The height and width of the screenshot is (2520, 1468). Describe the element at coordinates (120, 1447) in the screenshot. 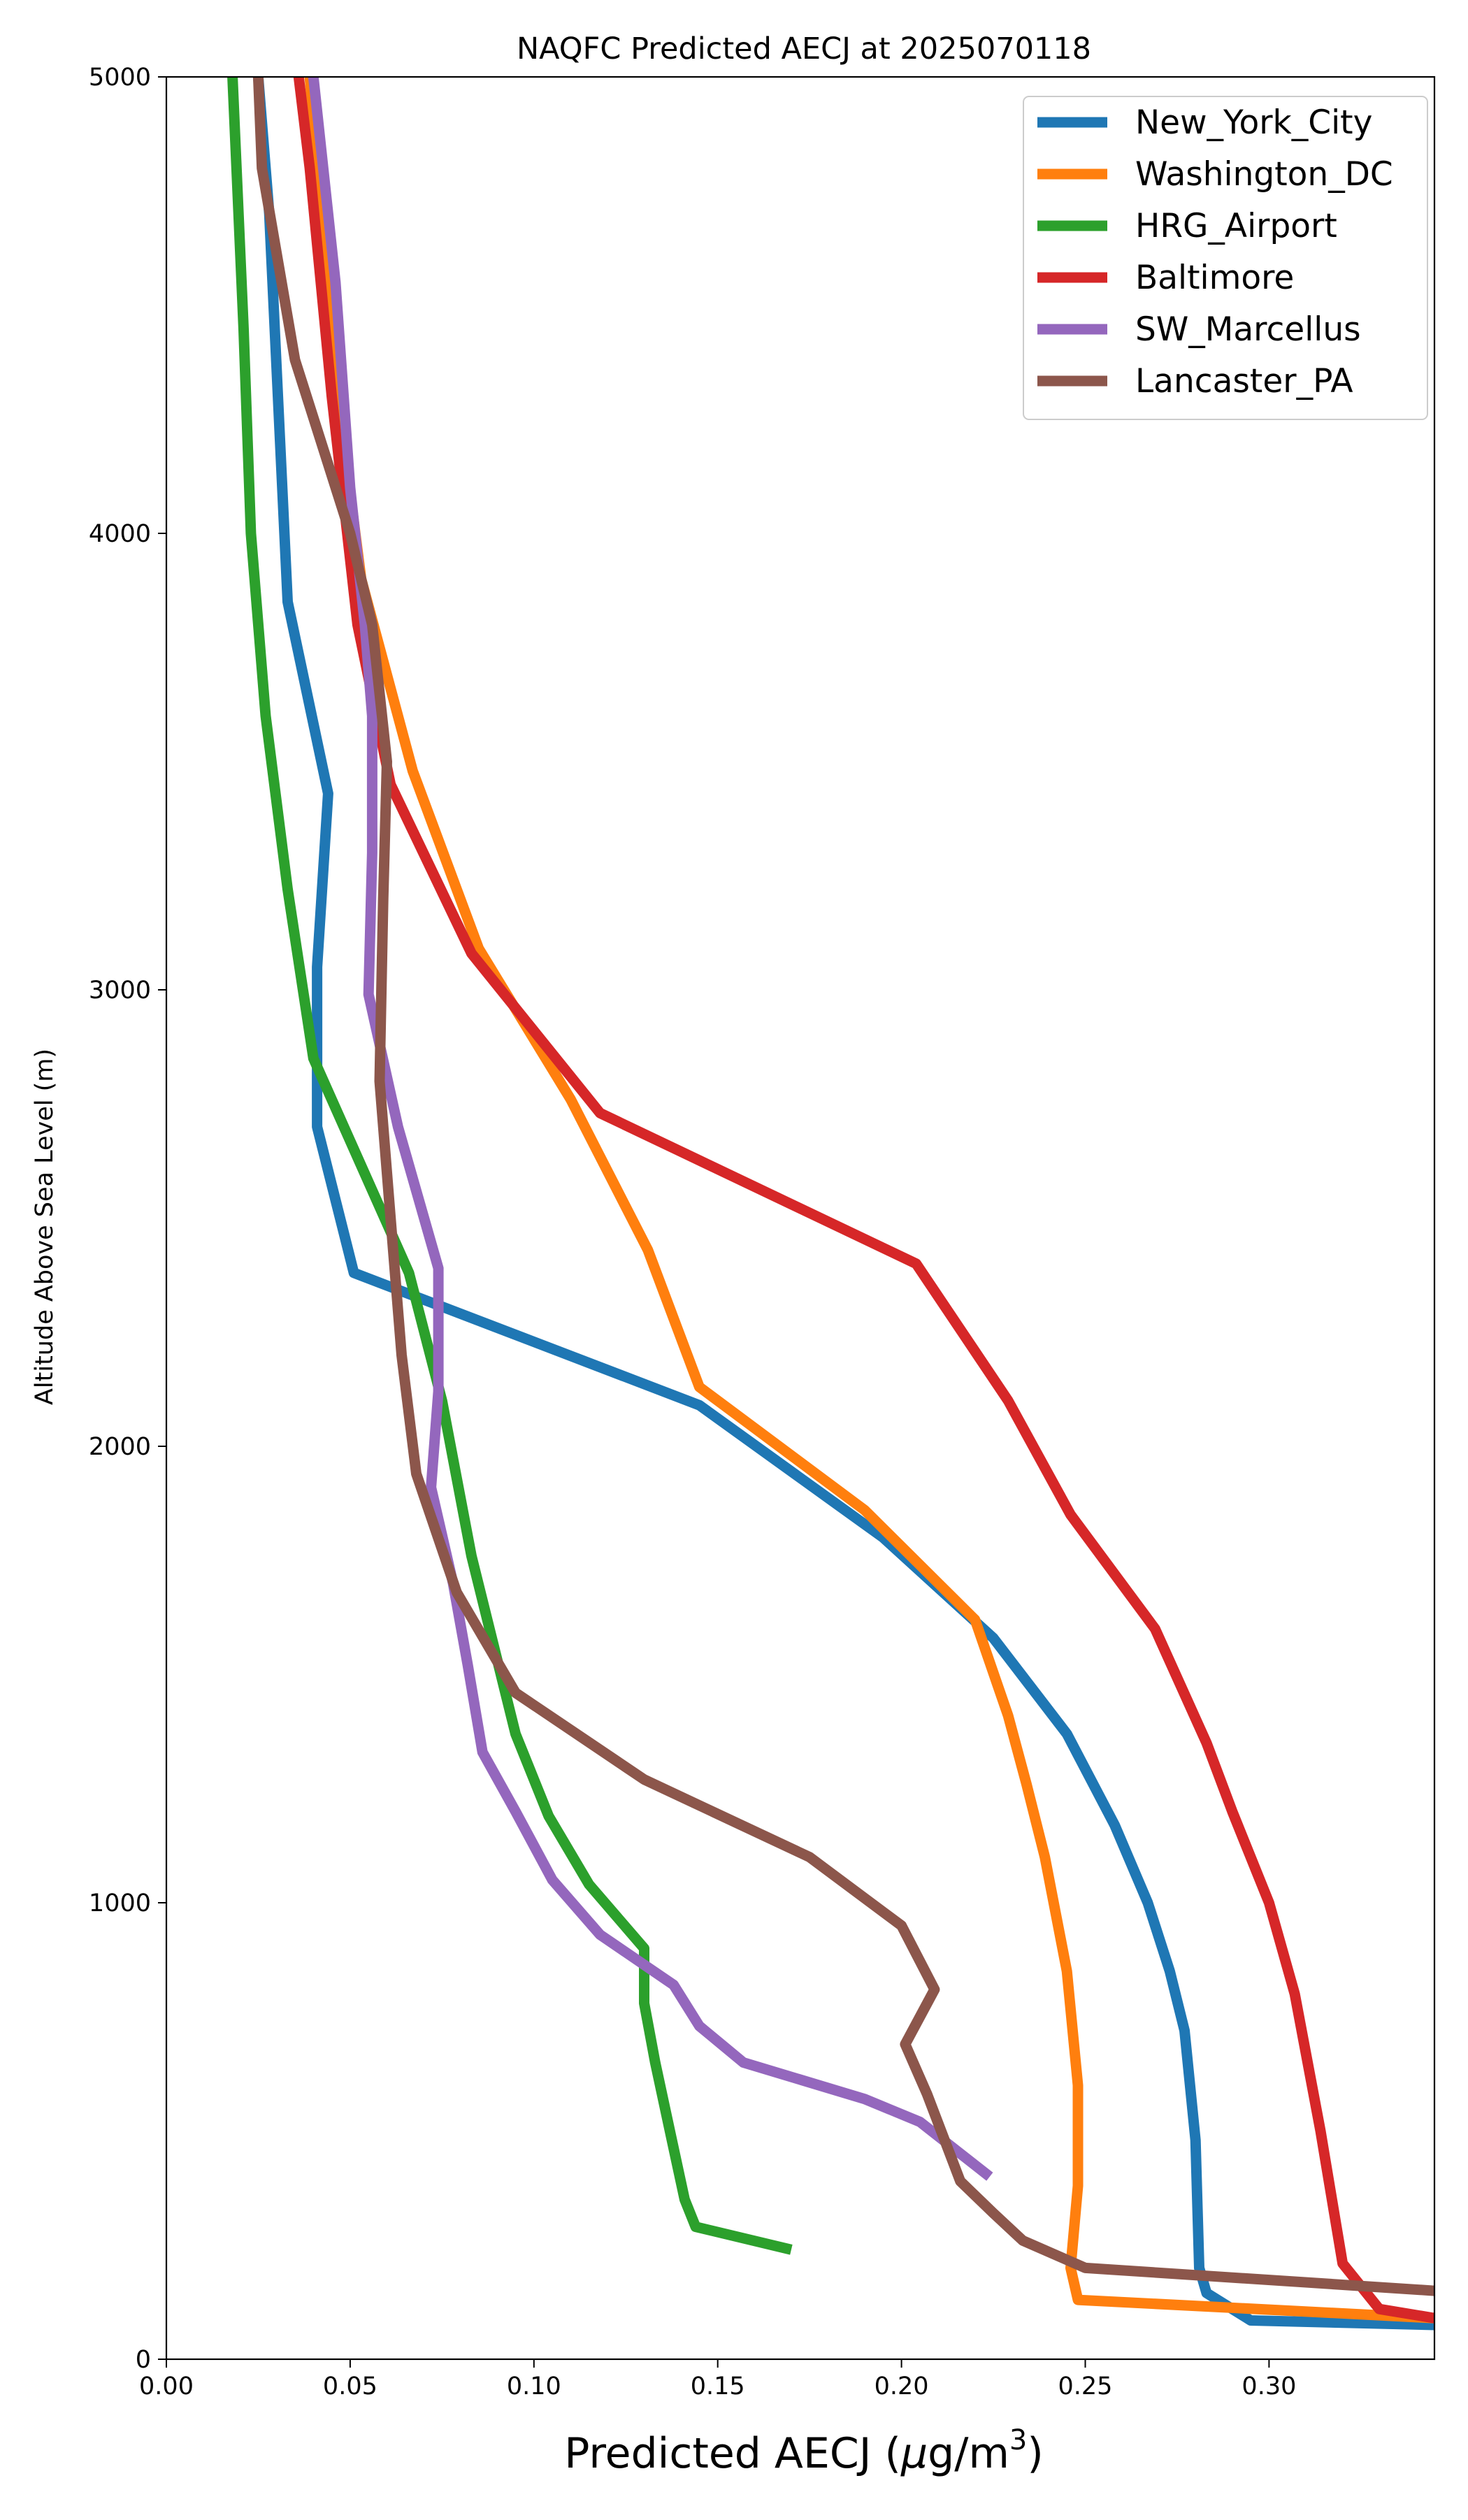

I see `y-tick-label: 2000` at that location.